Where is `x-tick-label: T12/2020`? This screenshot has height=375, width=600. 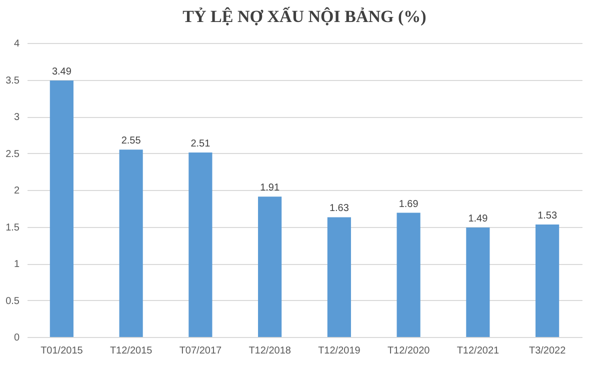
x-tick-label: T12/2020 is located at coordinates (408, 351).